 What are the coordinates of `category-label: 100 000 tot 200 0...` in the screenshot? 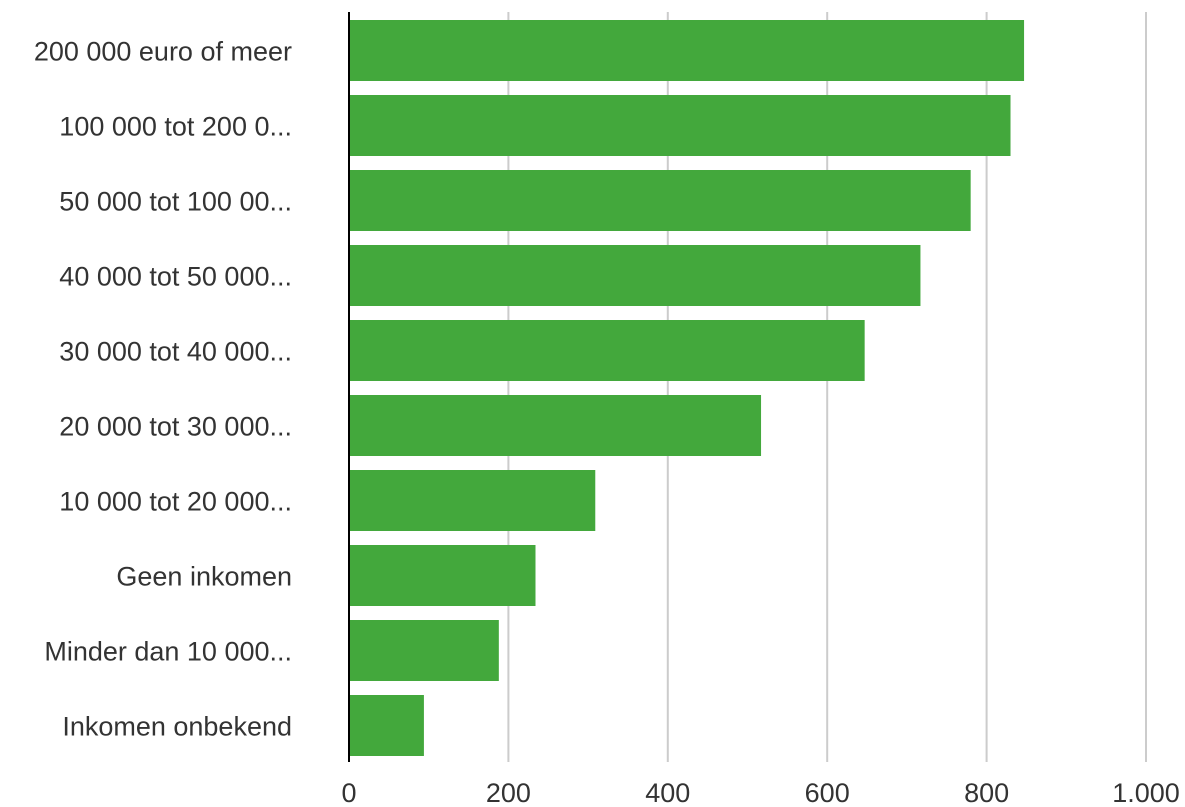 It's located at (175, 127).